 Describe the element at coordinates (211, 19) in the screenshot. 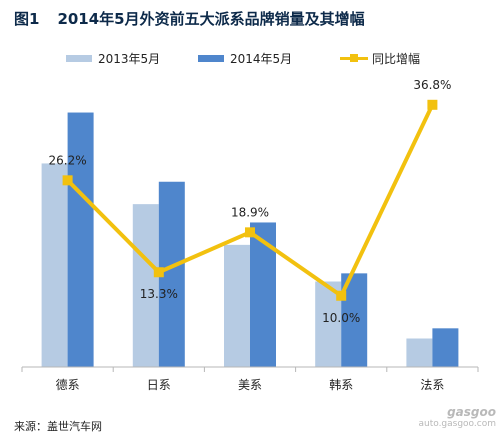

I see `title-text: 2014年5月外资前五大派系品牌销量及其增幅` at that location.